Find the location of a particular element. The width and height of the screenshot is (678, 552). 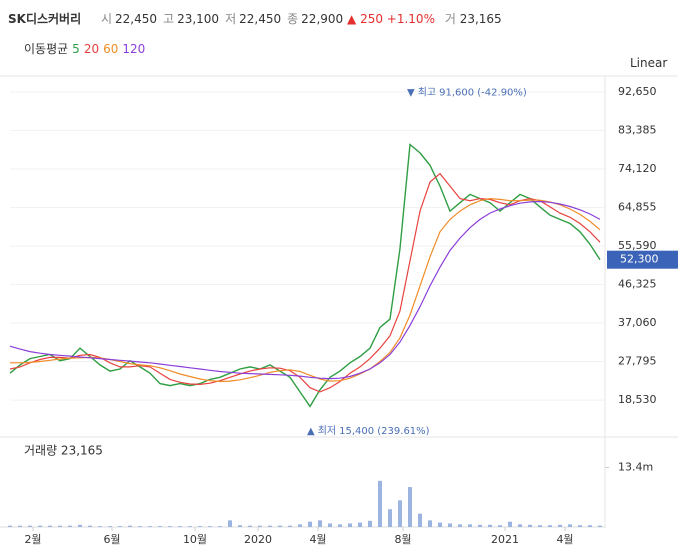

x-tick-label: 2020 is located at coordinates (258, 539).